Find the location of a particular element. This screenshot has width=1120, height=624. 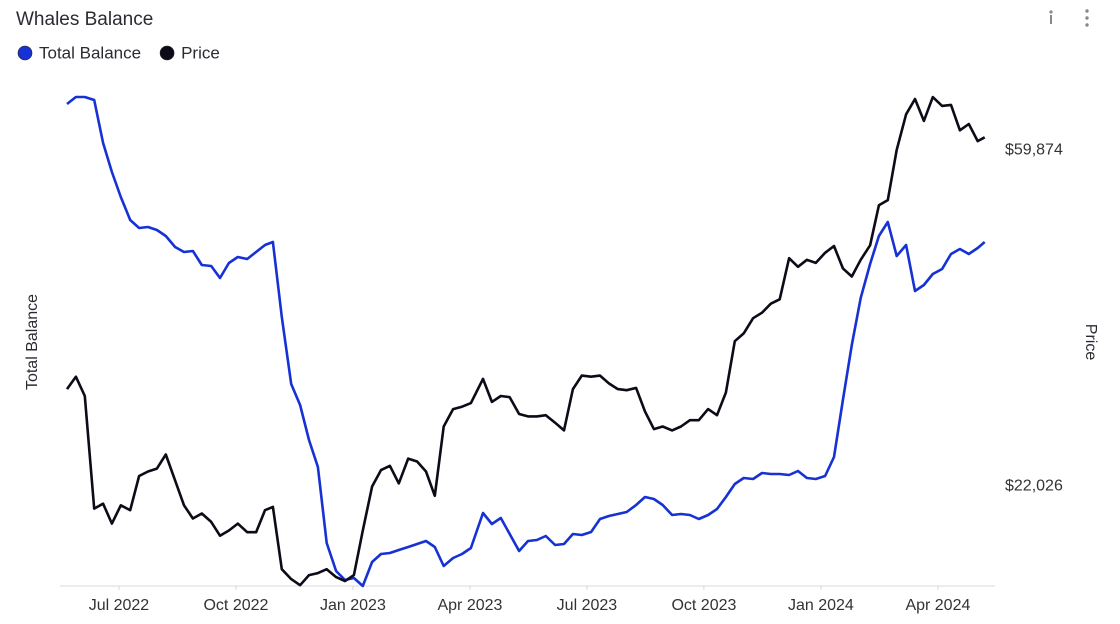

legend-label: Total Balance is located at coordinates (90, 52).